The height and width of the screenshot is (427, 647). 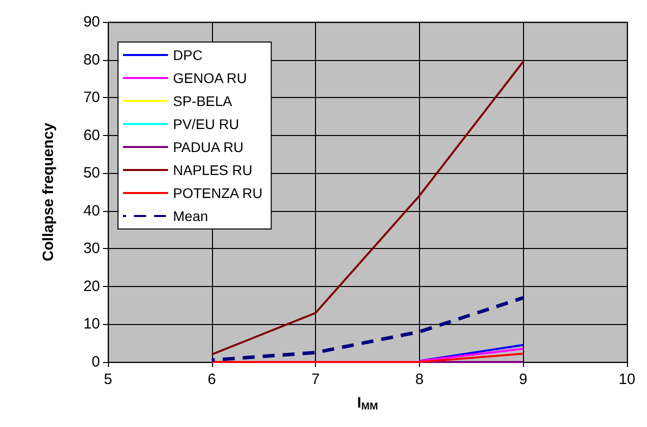 What do you see at coordinates (190, 216) in the screenshot?
I see `legend-label: Mean` at bounding box center [190, 216].